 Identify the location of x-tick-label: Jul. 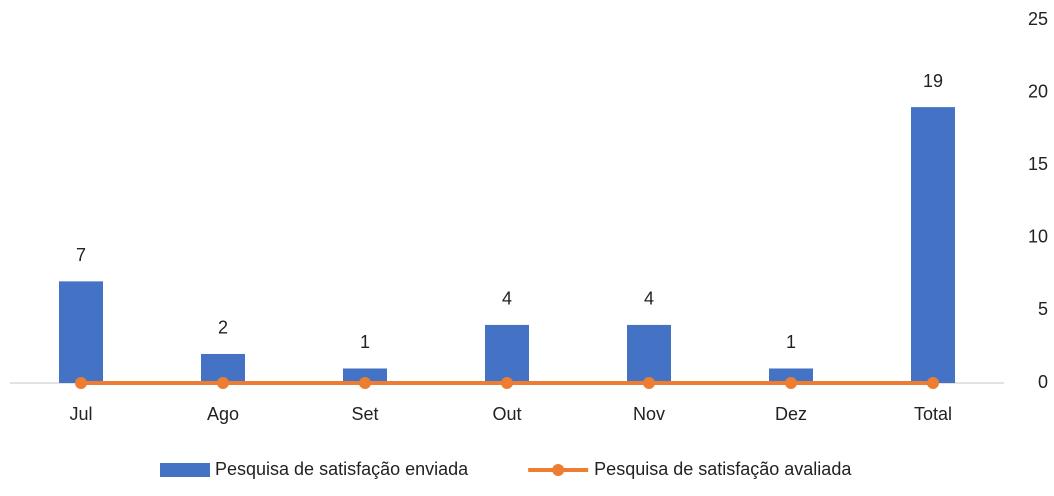
(80, 414).